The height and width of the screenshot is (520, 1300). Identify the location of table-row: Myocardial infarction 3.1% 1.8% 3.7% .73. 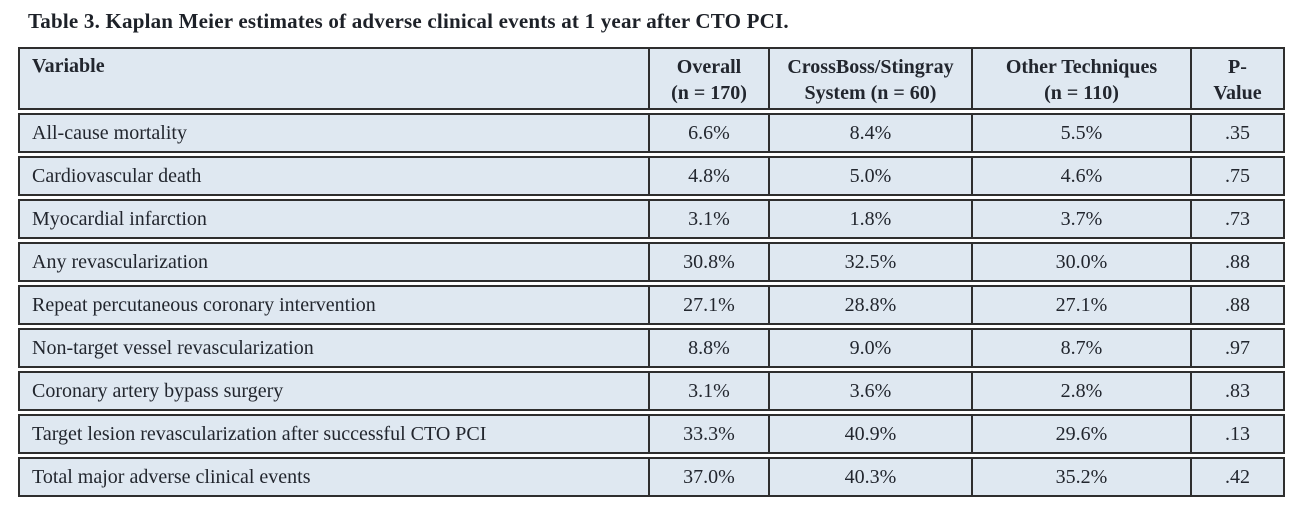
(651, 219).